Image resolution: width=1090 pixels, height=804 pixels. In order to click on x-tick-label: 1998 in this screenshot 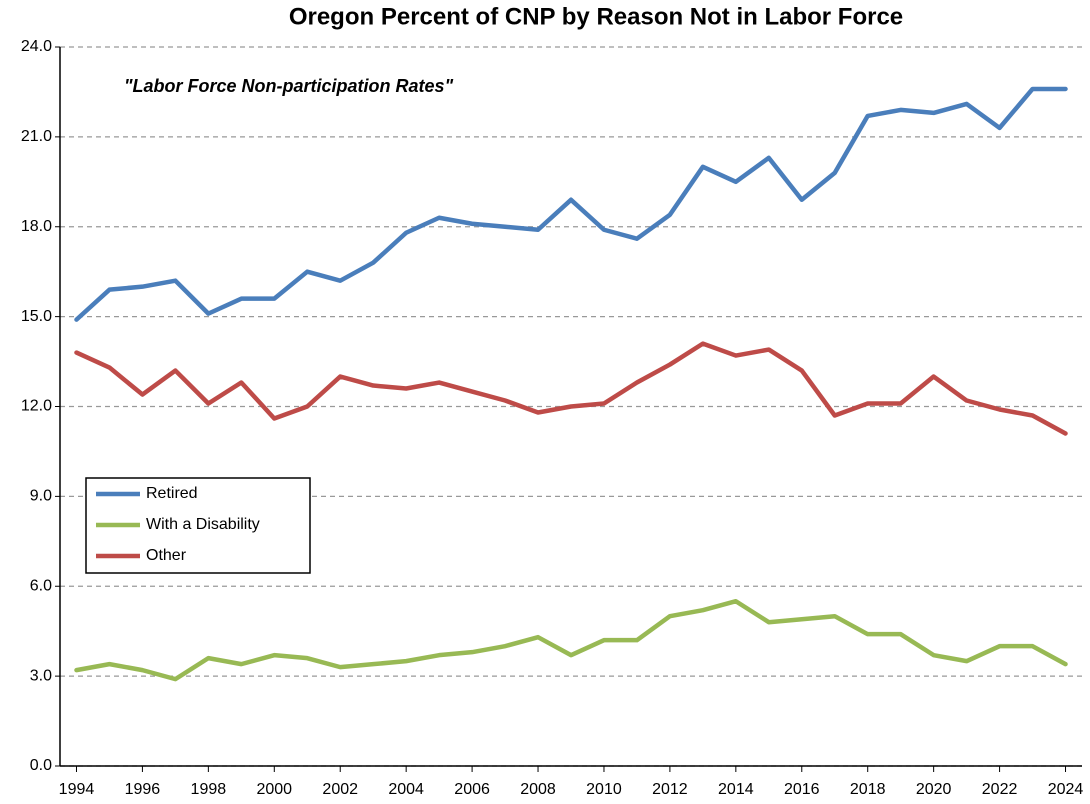, I will do `click(209, 789)`.